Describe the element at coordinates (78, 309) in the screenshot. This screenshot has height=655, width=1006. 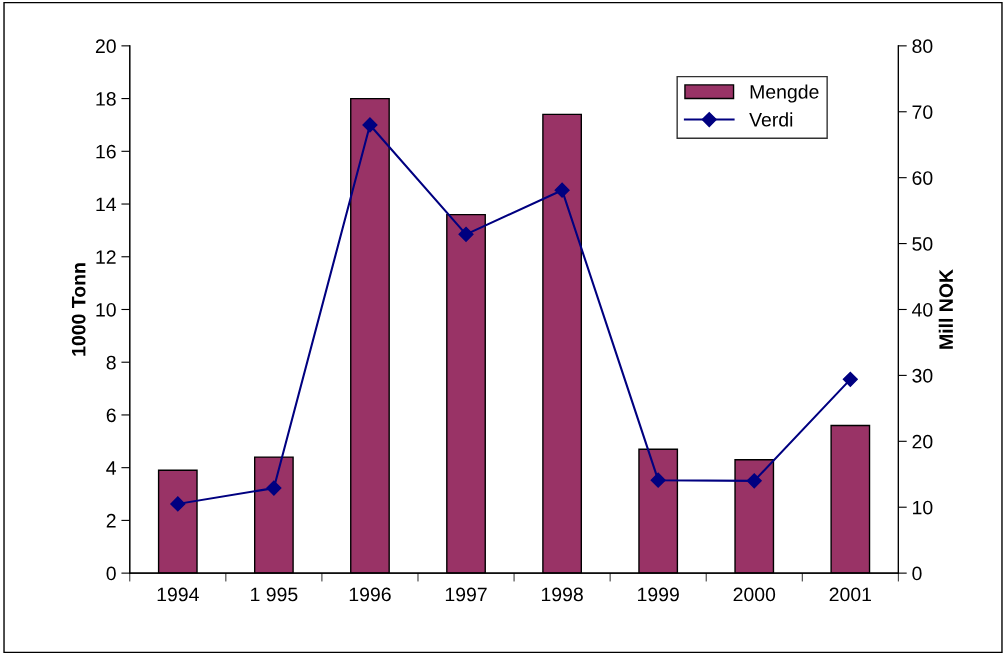
I see `y-axis-title: 1000 Tonn` at that location.